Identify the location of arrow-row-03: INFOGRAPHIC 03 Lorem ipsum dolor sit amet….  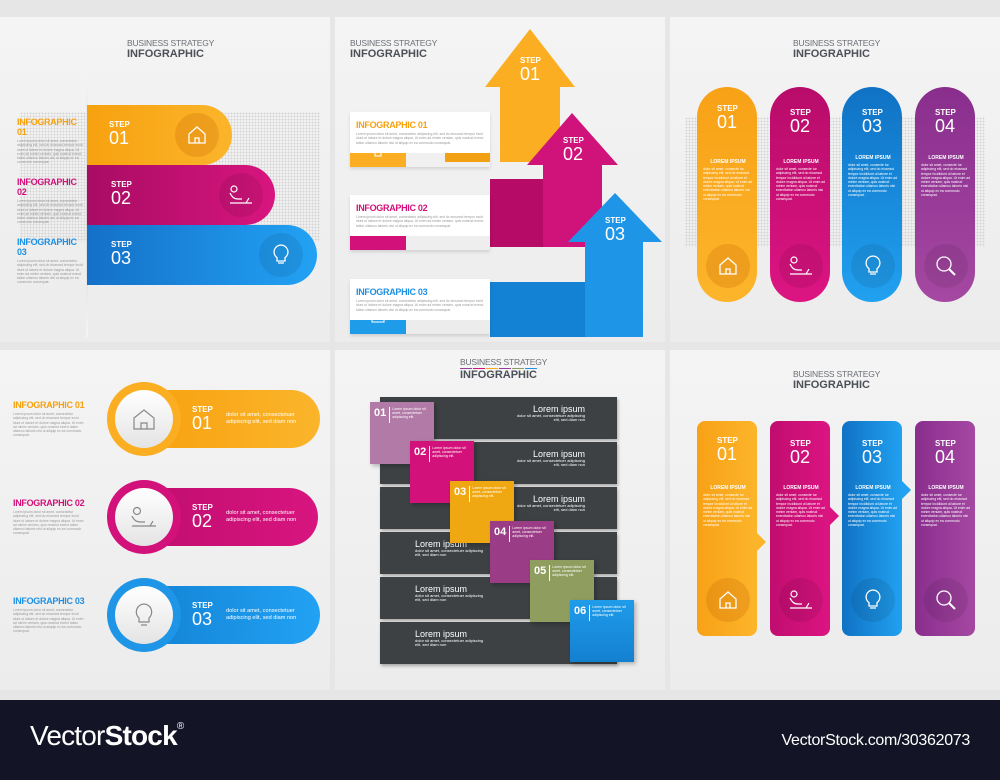
(420, 306).